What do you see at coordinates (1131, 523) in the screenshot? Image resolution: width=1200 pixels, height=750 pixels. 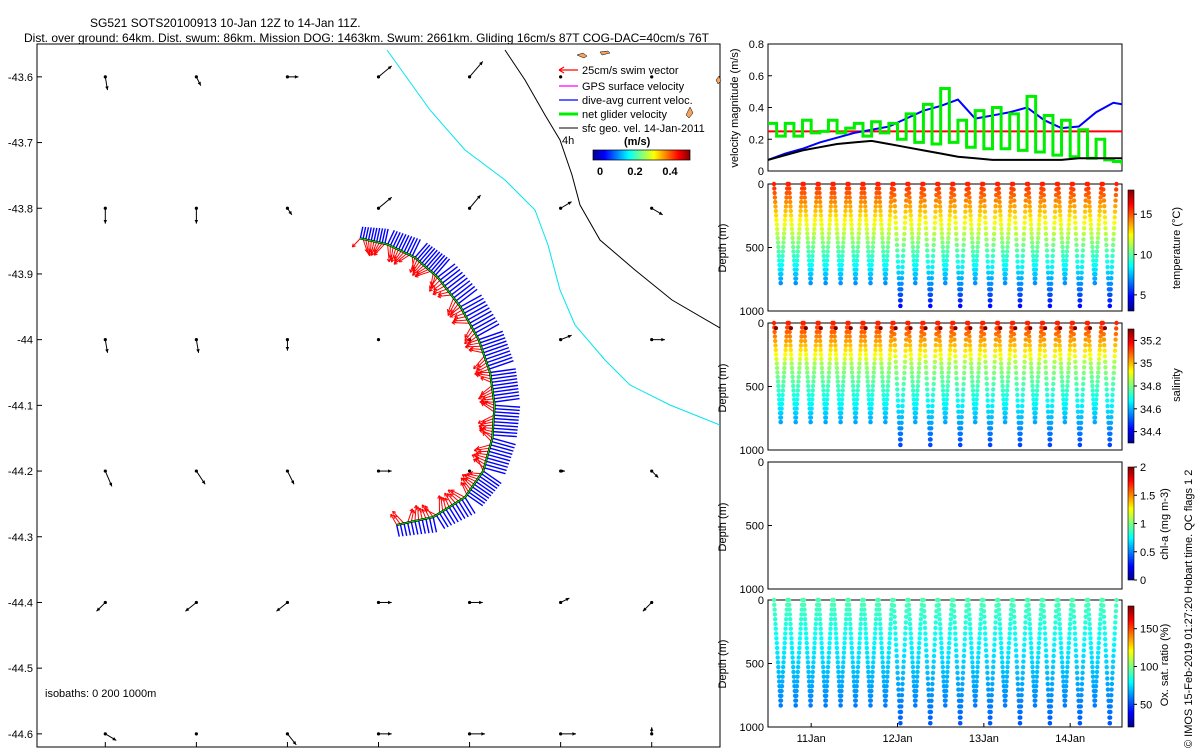 I see `chla-colorbar` at bounding box center [1131, 523].